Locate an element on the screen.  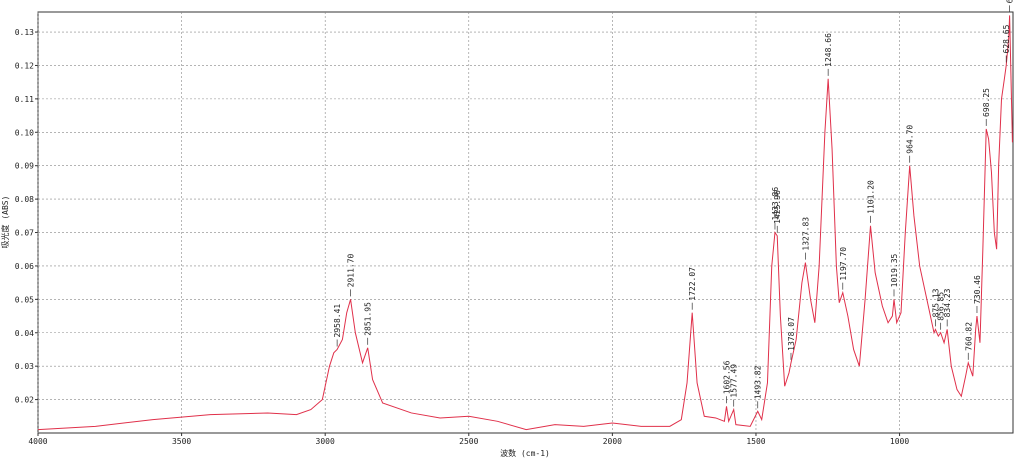
peak-label: 1101.20 is located at coordinates (870, 197).